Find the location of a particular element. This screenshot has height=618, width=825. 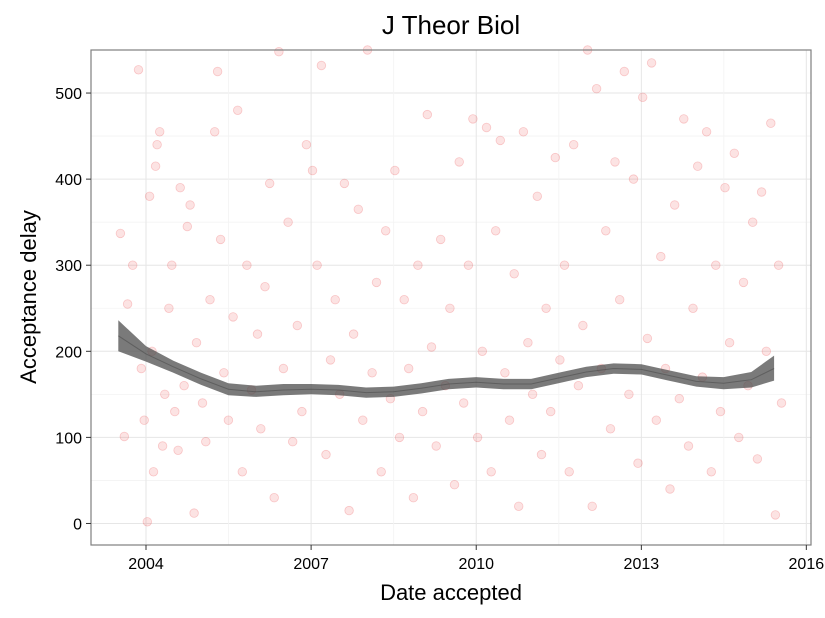

x-tick-label: 2016 is located at coordinates (807, 564).